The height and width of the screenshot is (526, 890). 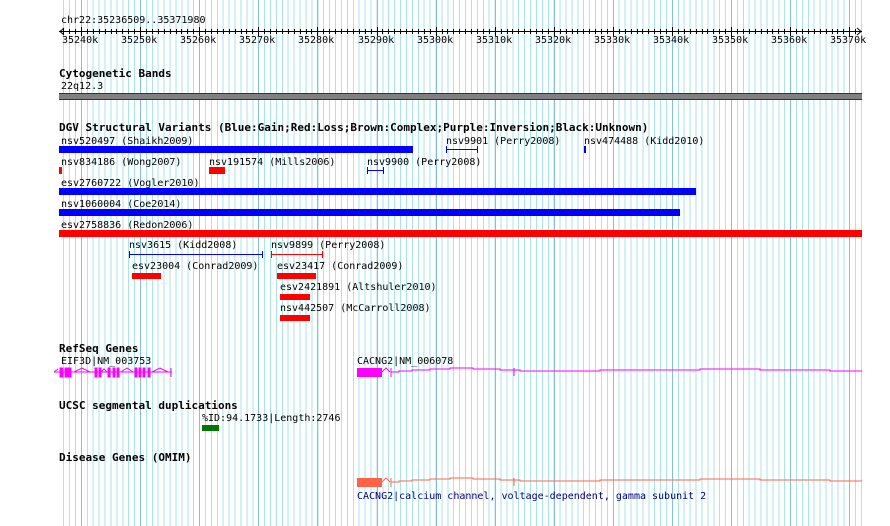 I want to click on track-title-segmental-duplications: UCSC segmental duplications, so click(x=148, y=405).